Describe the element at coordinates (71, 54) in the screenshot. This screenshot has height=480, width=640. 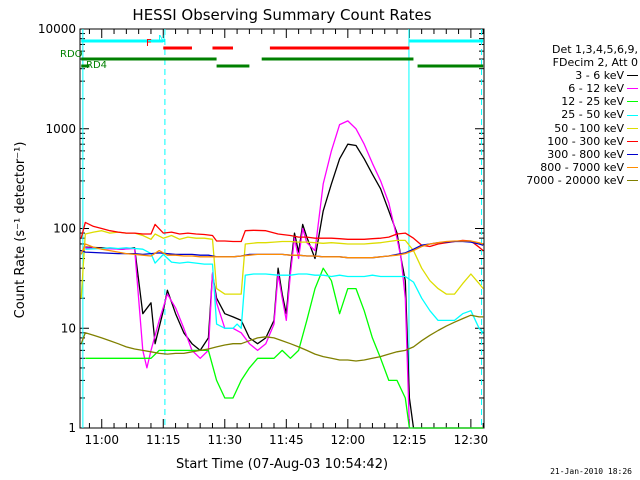
I see `flag-label: RDO` at that location.